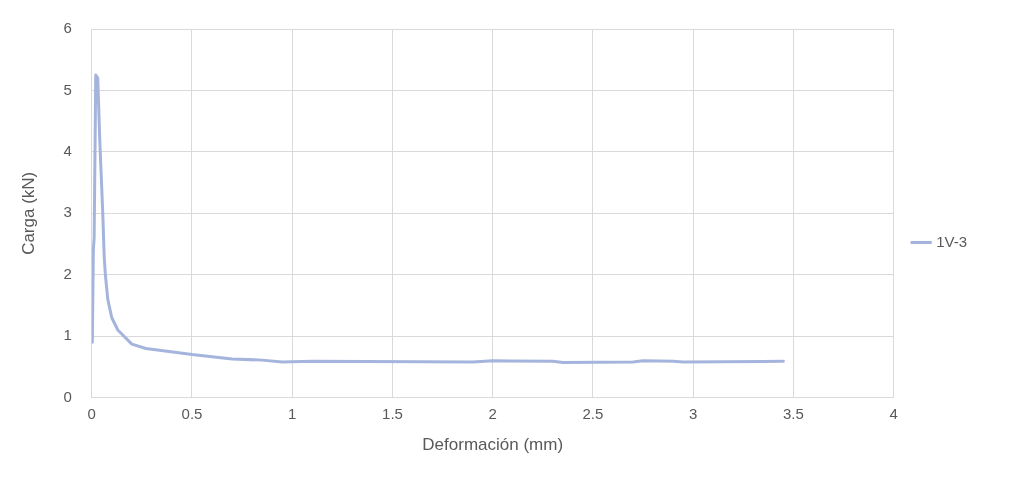 The width and height of the screenshot is (1017, 480). I want to click on y-tick-label: 3, so click(67, 212).